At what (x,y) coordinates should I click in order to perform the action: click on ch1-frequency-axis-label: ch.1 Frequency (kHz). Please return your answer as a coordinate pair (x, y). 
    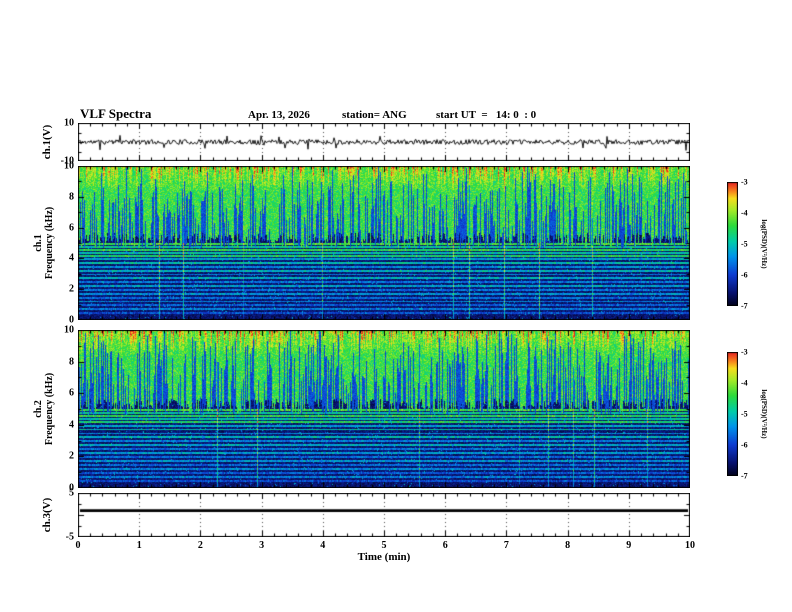
    Looking at the image, I should click on (44, 243).